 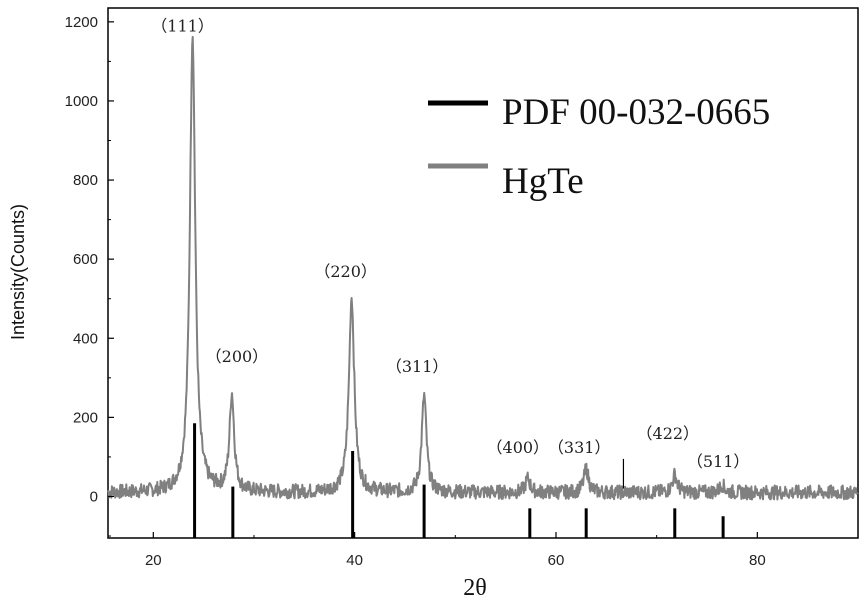 What do you see at coordinates (345, 271) in the screenshot?
I see `peak-label: （220）` at bounding box center [345, 271].